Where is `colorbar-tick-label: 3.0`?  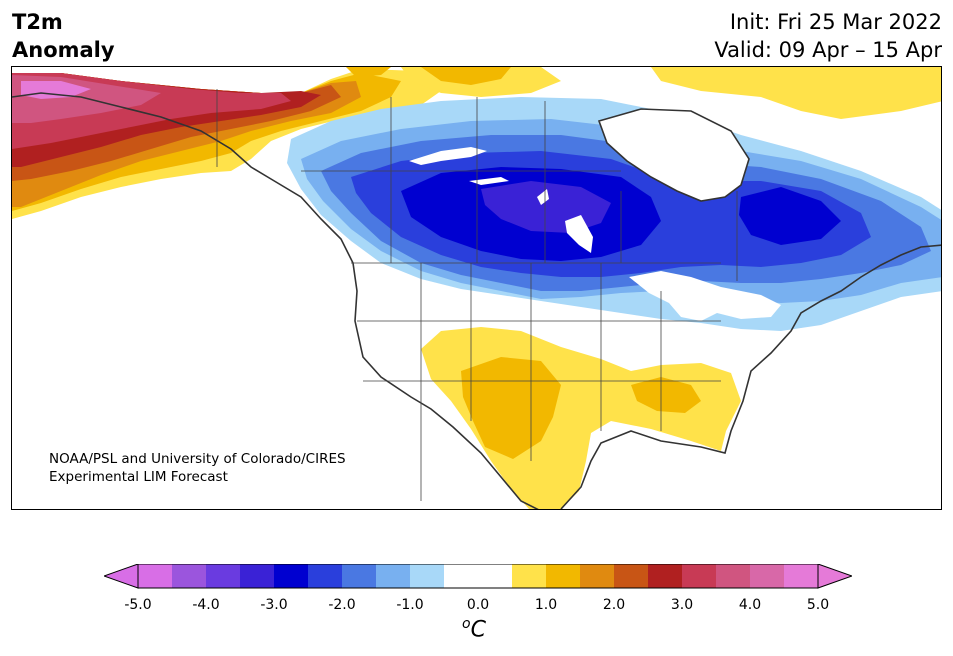
colorbar-tick-label: 3.0 is located at coordinates (682, 605).